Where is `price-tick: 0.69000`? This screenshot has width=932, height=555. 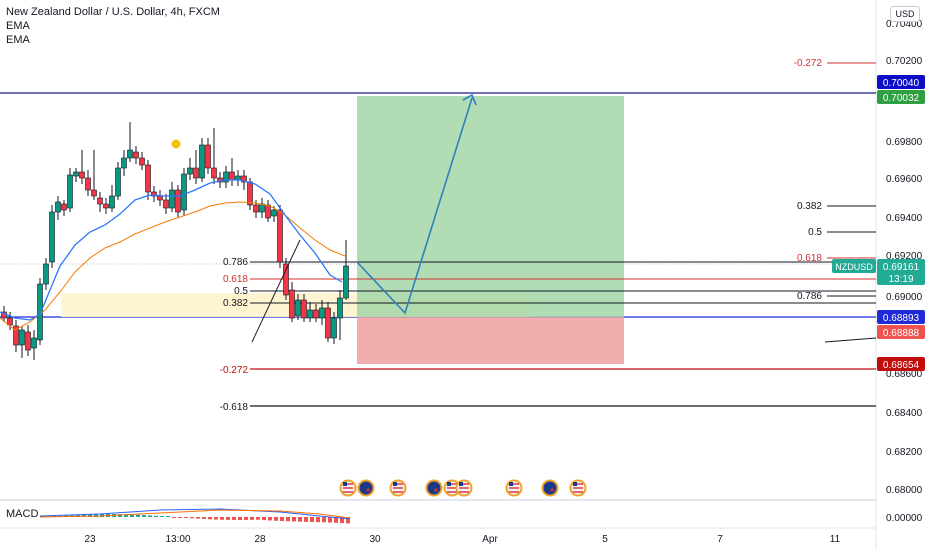 price-tick: 0.69000 is located at coordinates (904, 297).